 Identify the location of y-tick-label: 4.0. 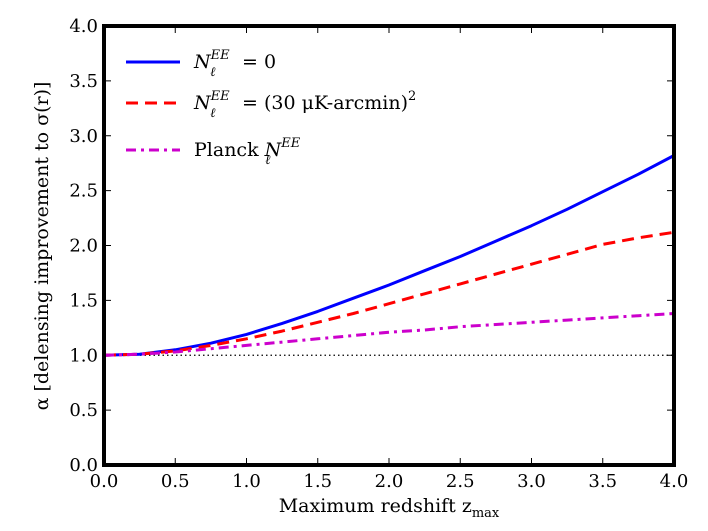
(83, 26).